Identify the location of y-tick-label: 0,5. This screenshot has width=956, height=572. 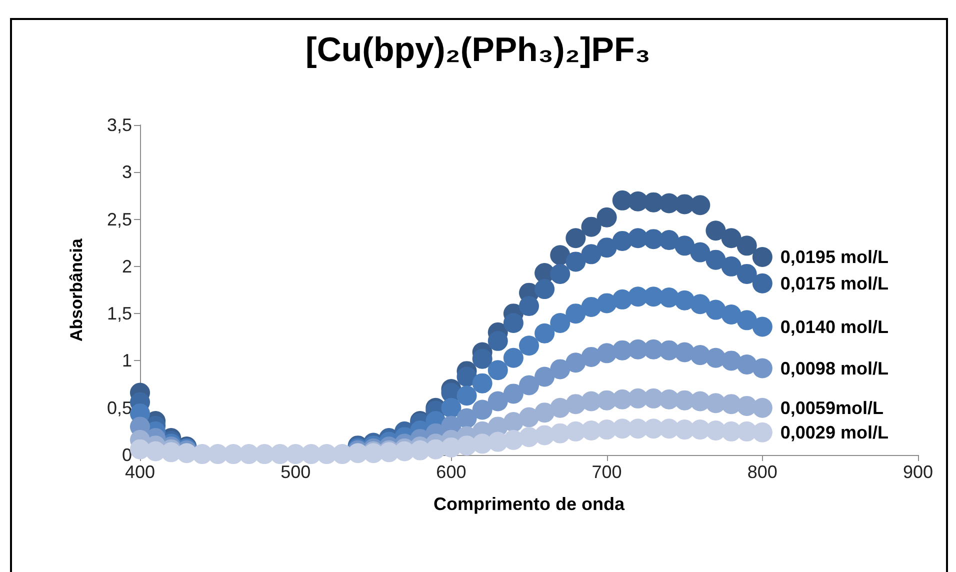
(119, 408).